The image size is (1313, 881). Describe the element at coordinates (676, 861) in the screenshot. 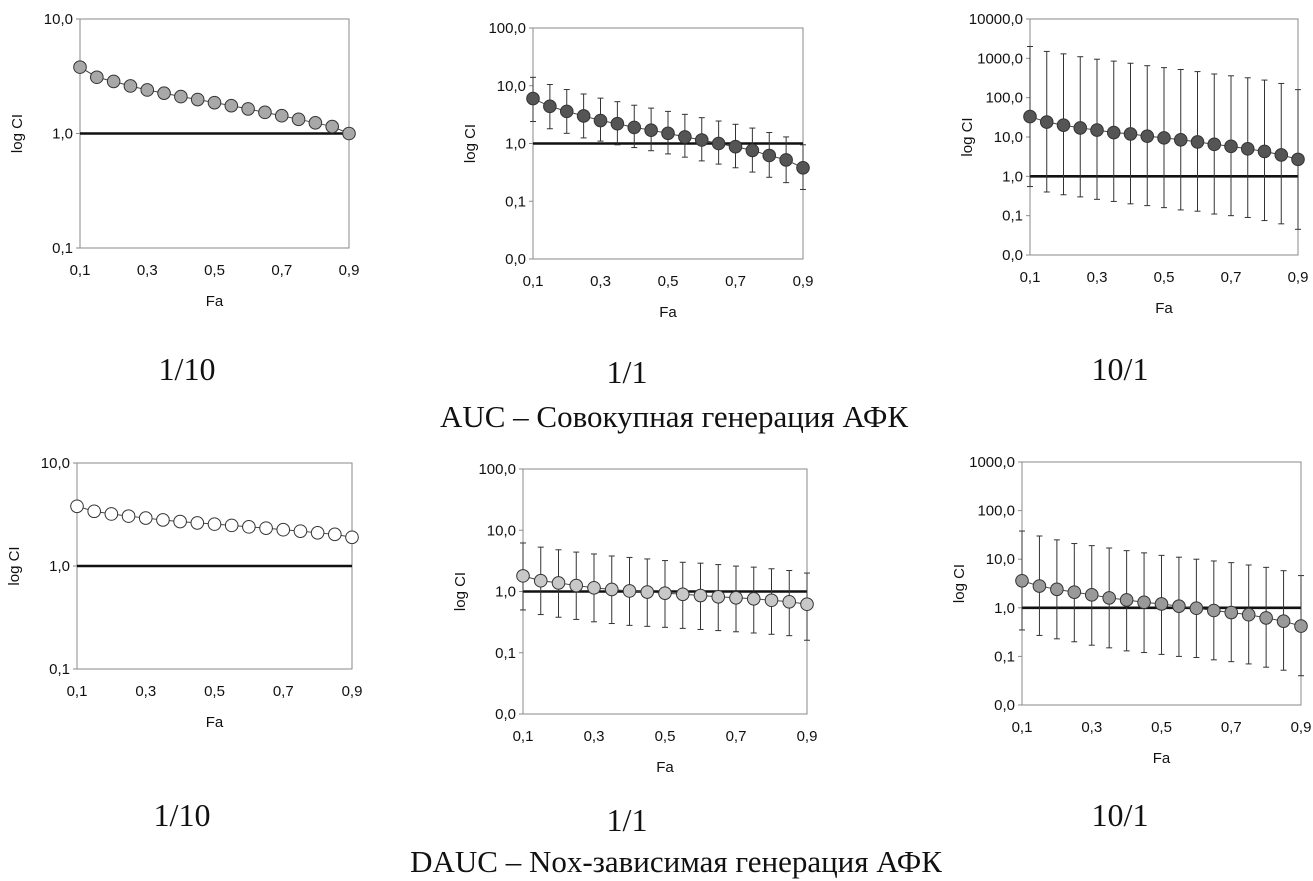

I see `group-title-dauc: DAUC – Nox-зависимая генерация АФК` at that location.